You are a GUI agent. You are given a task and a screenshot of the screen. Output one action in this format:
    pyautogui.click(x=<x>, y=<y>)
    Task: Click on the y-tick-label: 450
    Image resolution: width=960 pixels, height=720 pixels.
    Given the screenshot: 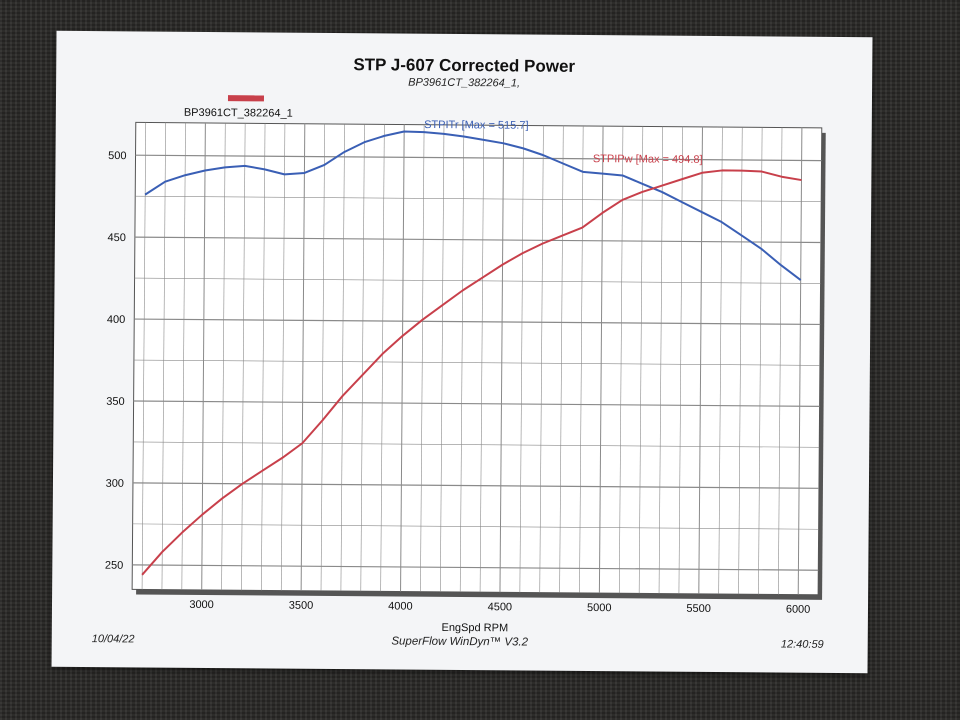 What is the action you would take?
    pyautogui.click(x=116, y=238)
    